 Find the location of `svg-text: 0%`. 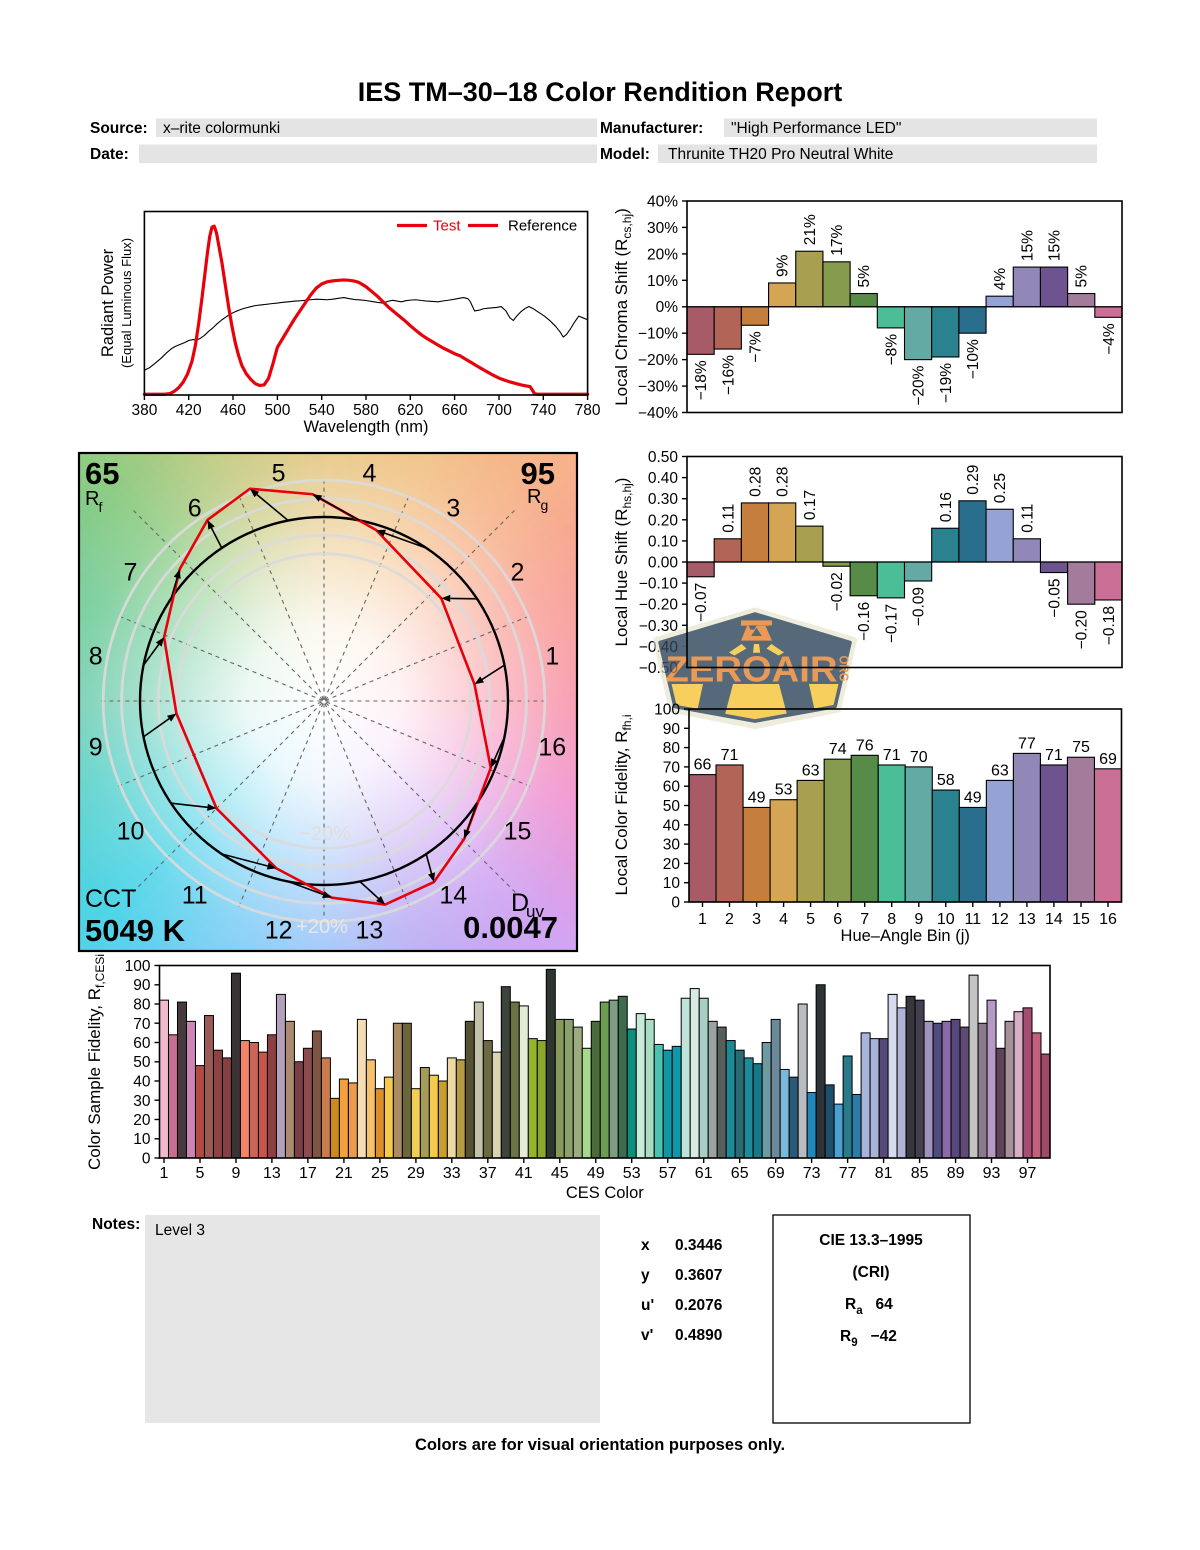

svg-text: 0% is located at coordinates (667, 307).